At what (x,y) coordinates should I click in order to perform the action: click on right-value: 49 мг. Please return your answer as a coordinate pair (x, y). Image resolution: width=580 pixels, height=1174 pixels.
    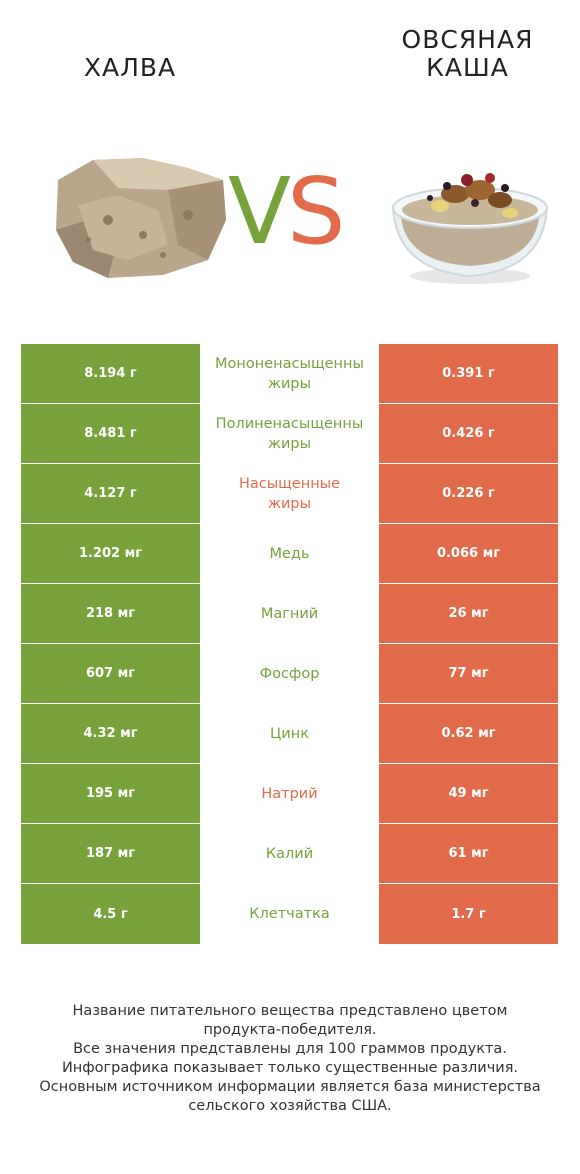
    Looking at the image, I should click on (468, 794).